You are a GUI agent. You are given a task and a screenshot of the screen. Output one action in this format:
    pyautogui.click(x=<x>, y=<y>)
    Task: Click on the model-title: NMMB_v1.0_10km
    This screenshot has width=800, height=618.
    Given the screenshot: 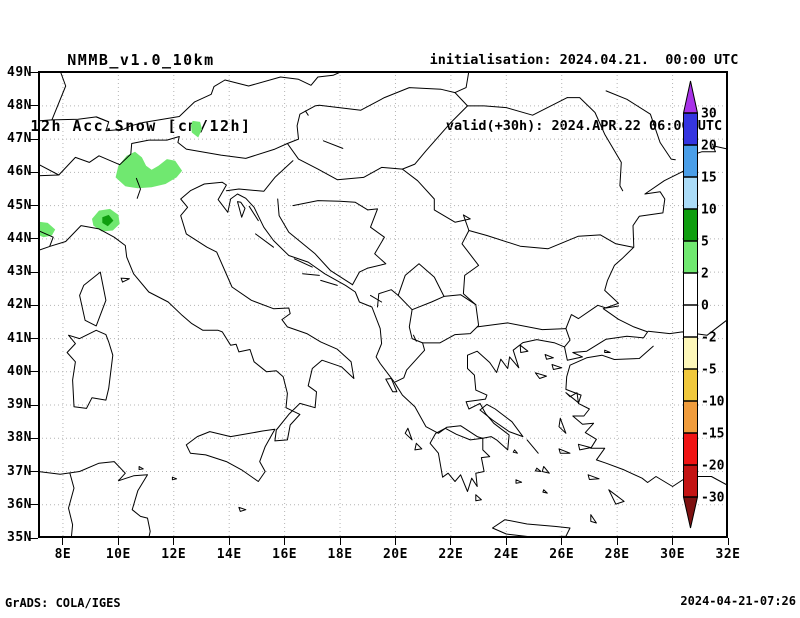 What is the action you would take?
    pyautogui.click(x=141, y=60)
    